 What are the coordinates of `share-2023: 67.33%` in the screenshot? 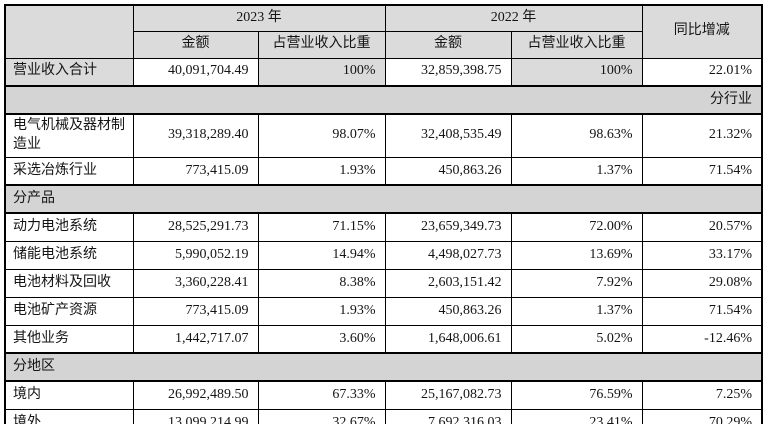 It's located at (321, 395).